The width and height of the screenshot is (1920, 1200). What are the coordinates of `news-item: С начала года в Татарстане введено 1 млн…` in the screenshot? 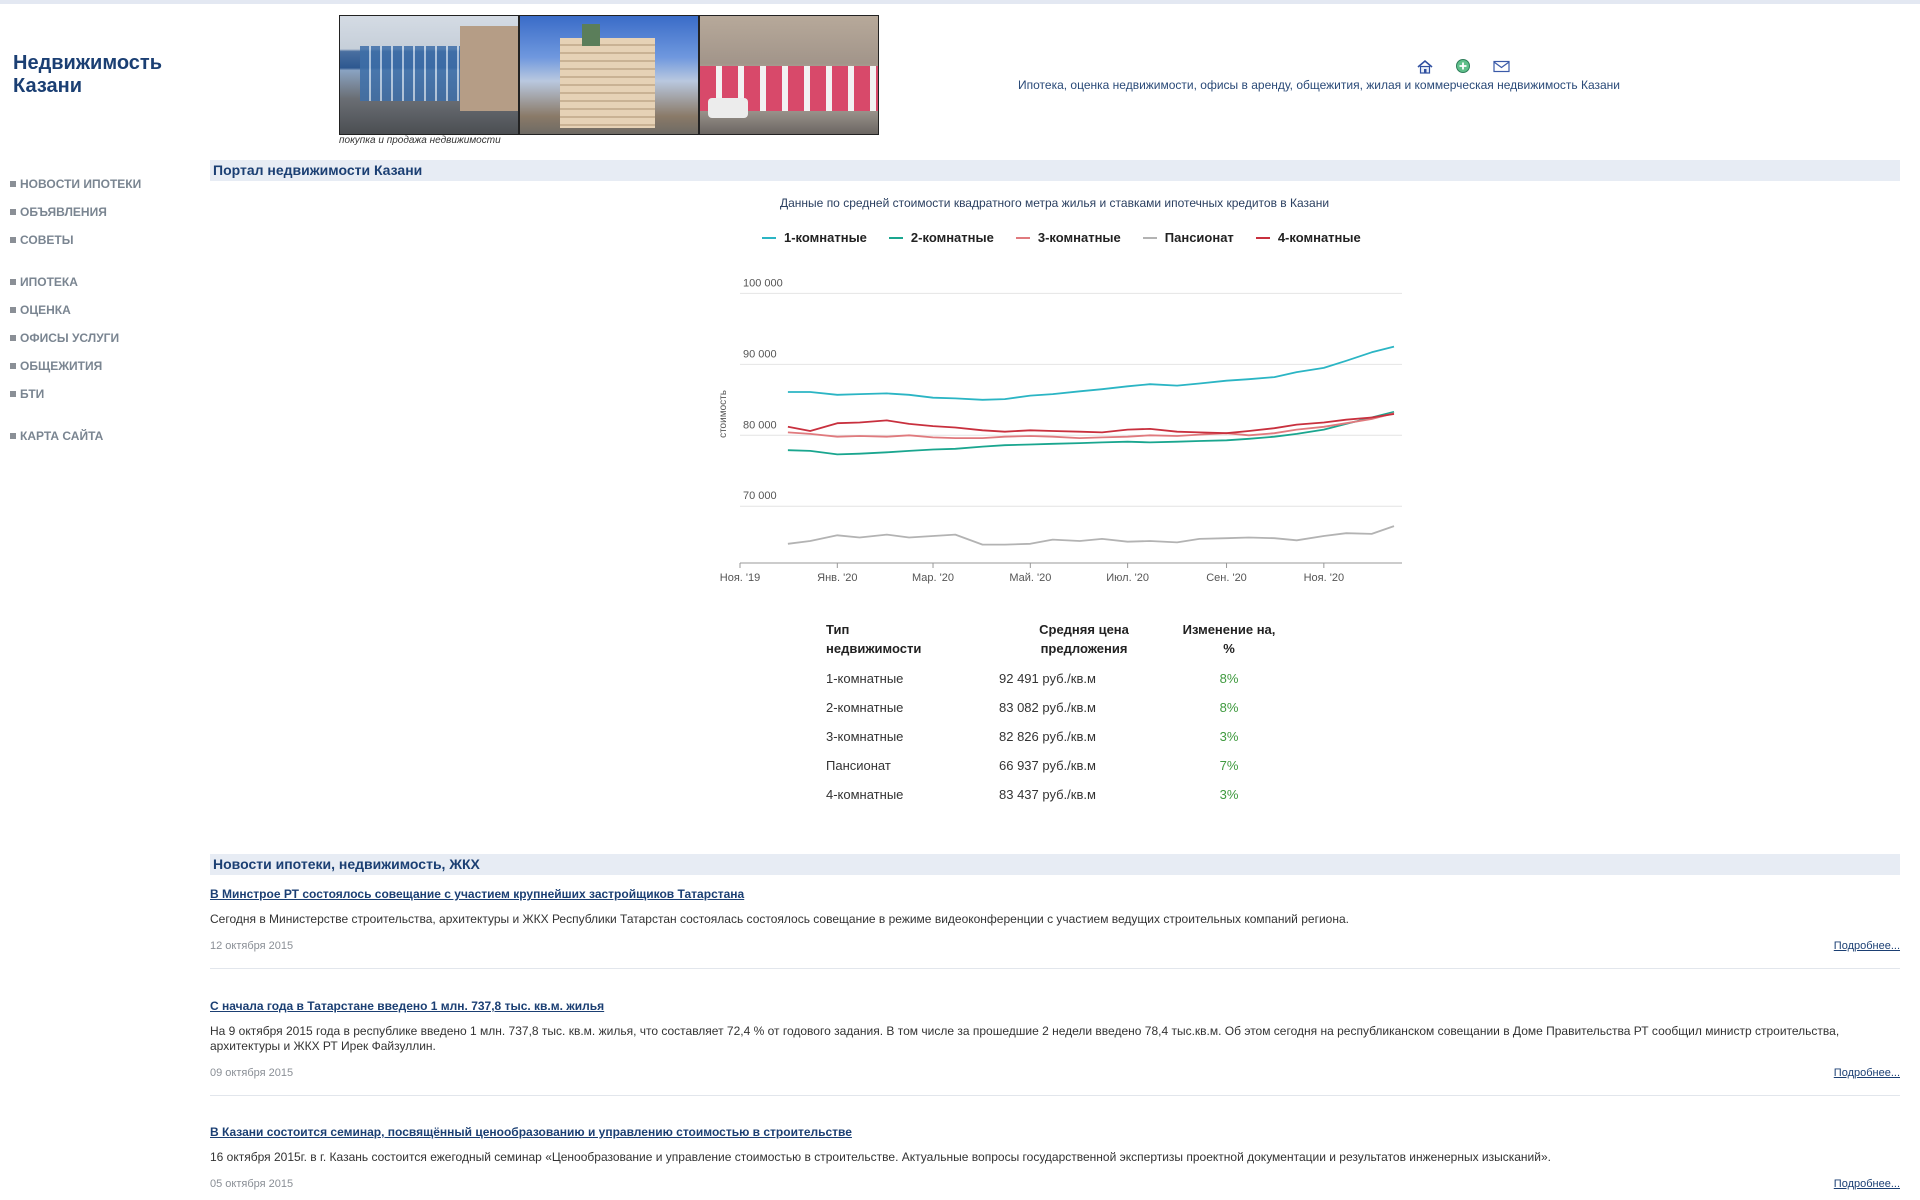 It's located at (1055, 1047).